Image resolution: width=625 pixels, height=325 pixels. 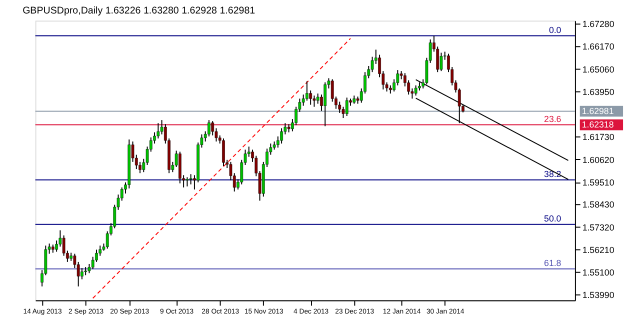 I want to click on y-tick-label: 1.61730, so click(x=598, y=137).